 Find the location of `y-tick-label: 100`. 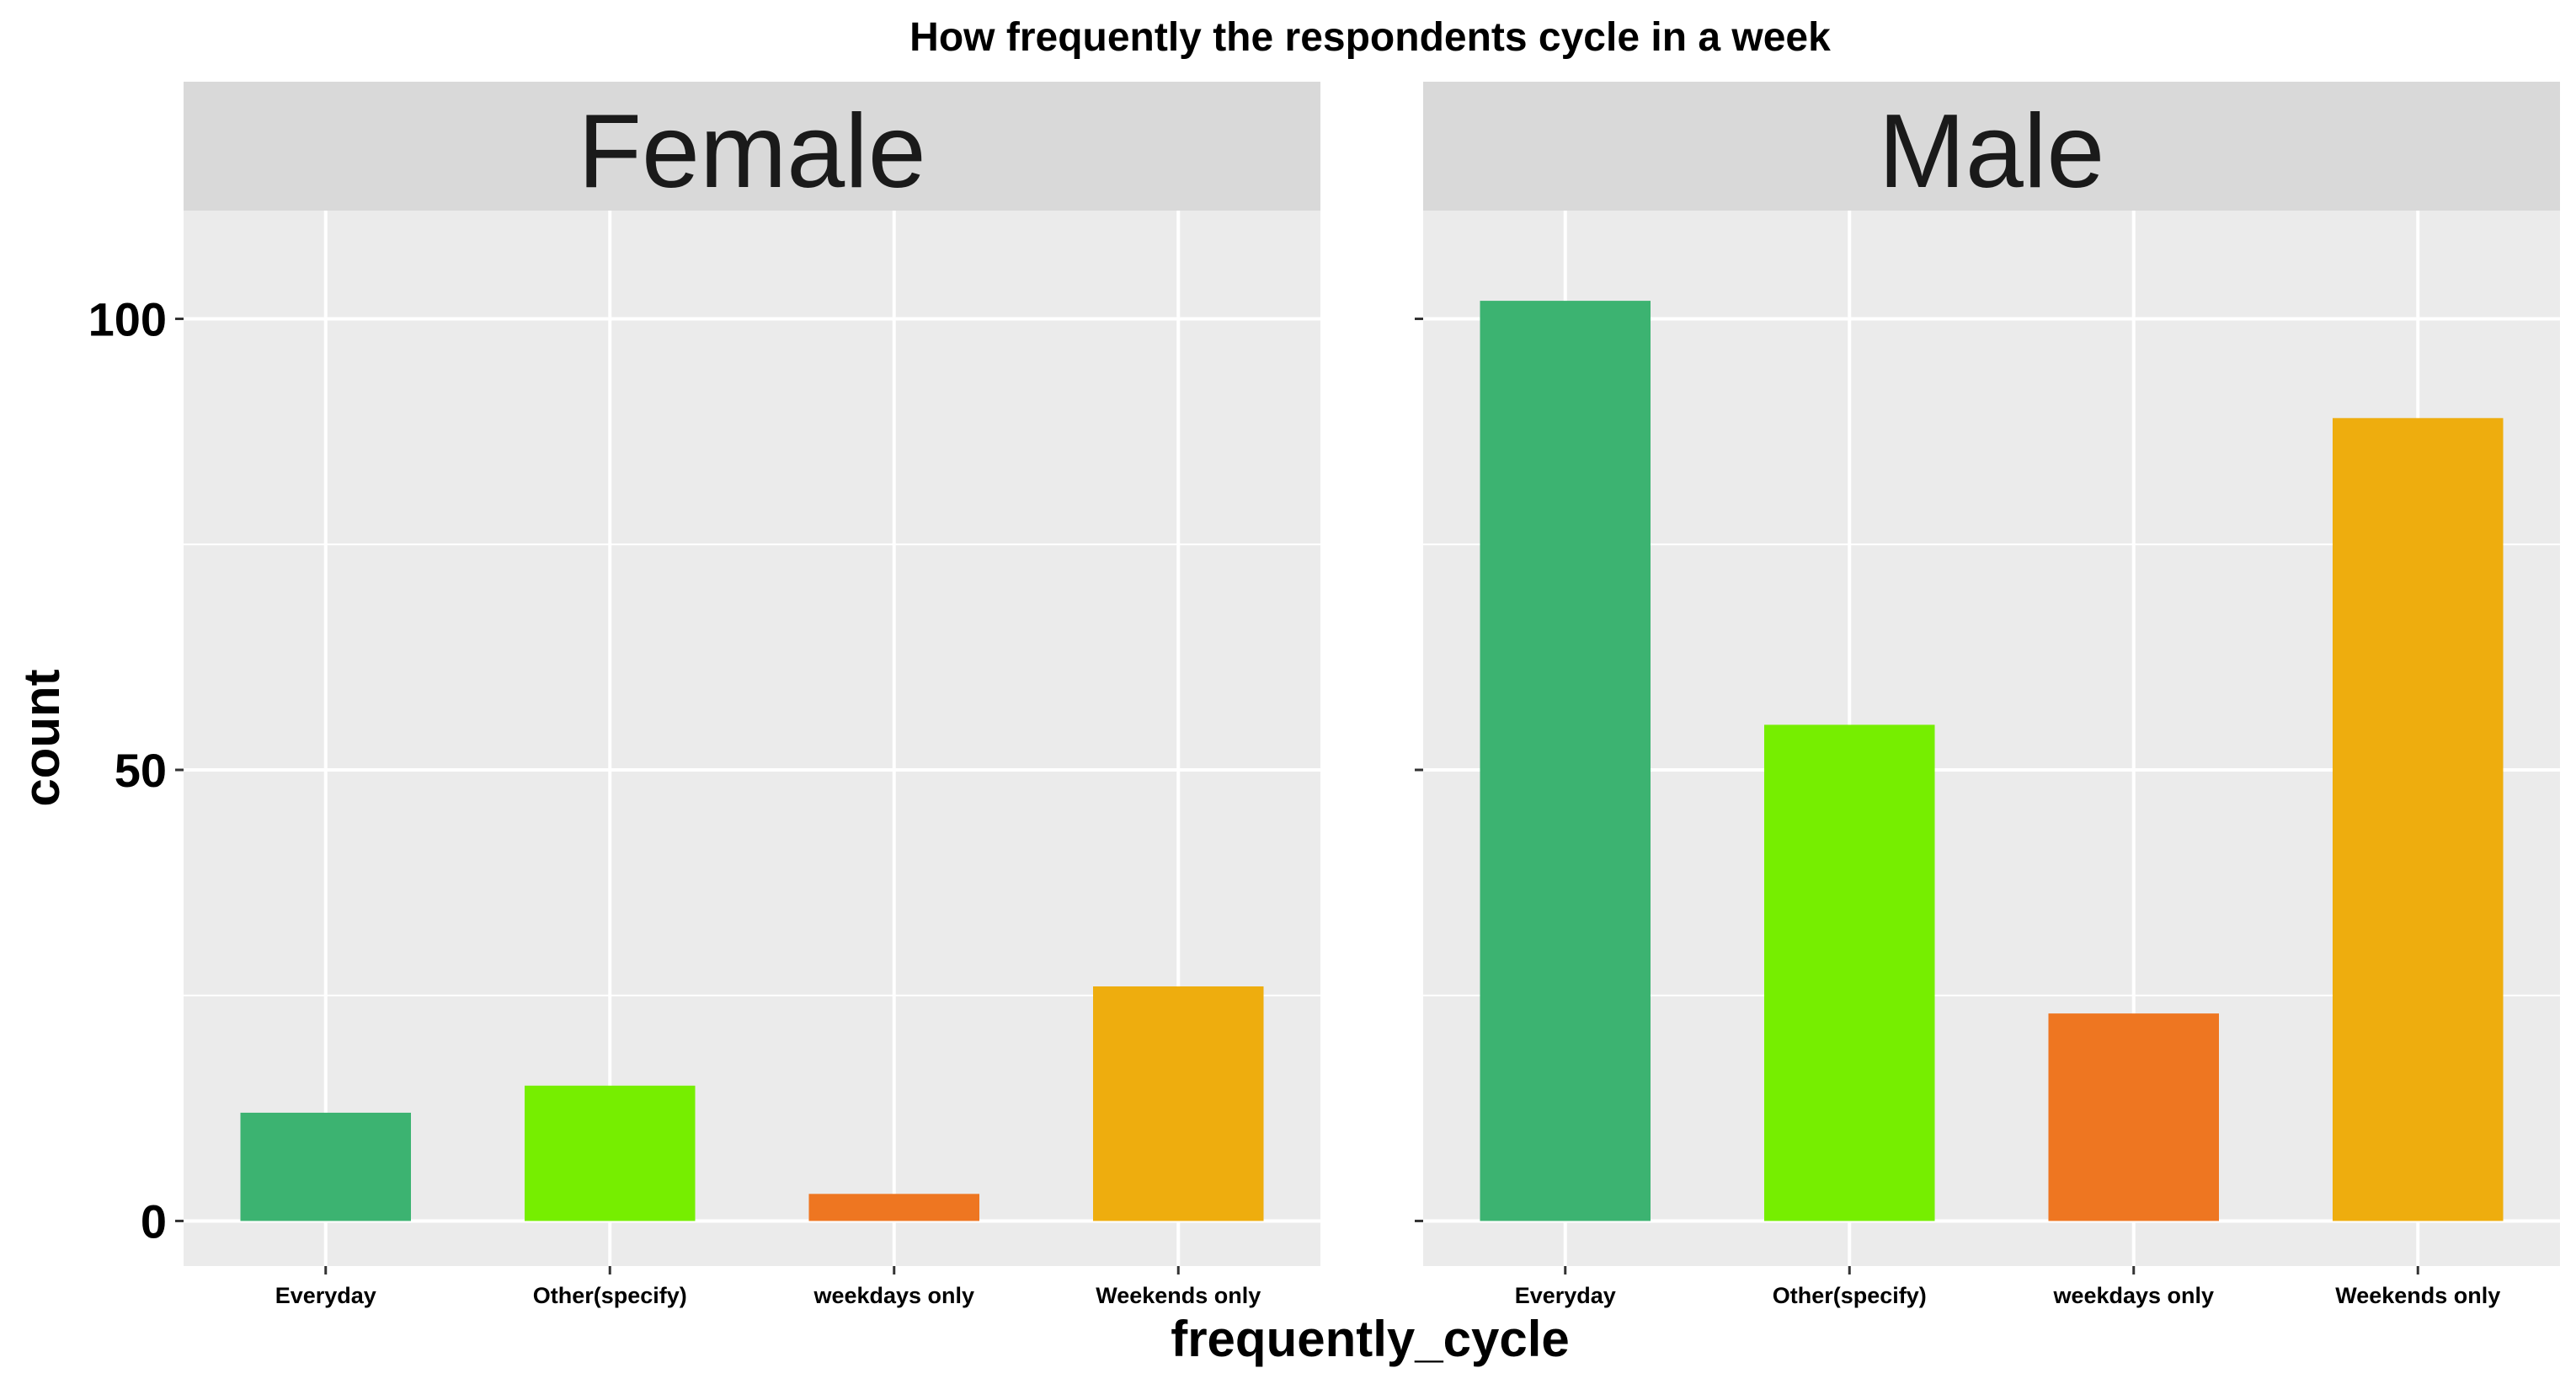

y-tick-label: 100 is located at coordinates (127, 319).